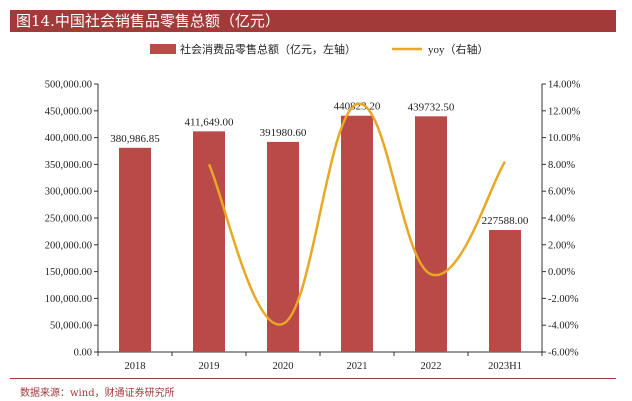 This screenshot has width=632, height=401. Describe the element at coordinates (561, 192) in the screenshot. I see `y-right-tick-label: 6.00%` at that location.